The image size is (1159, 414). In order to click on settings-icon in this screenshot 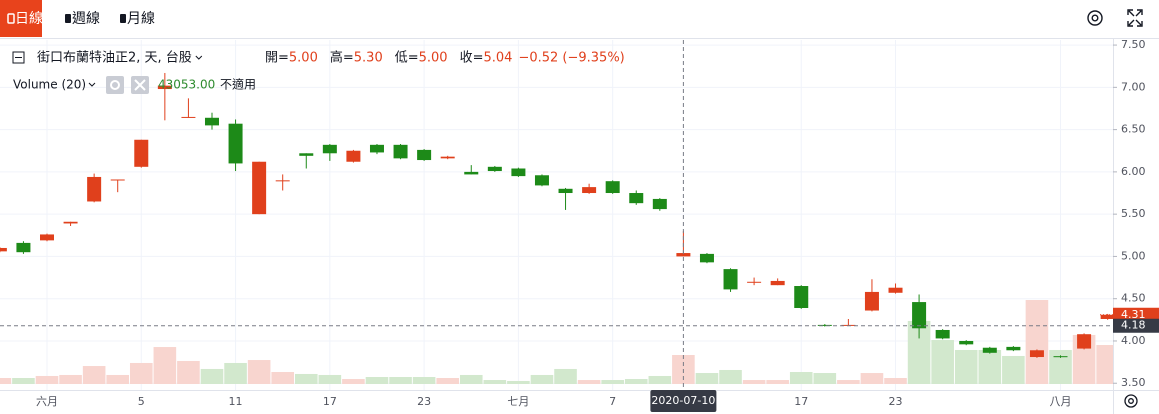, I will do `click(115, 85)`.